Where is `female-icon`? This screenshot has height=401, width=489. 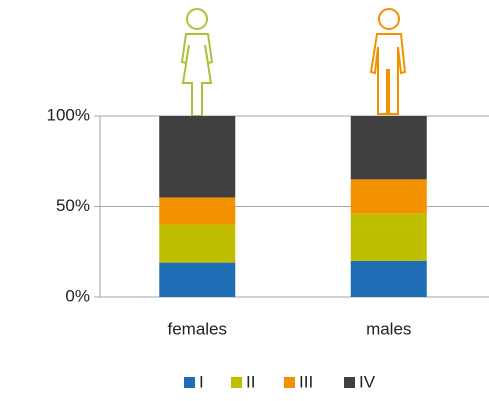 female-icon is located at coordinates (197, 62).